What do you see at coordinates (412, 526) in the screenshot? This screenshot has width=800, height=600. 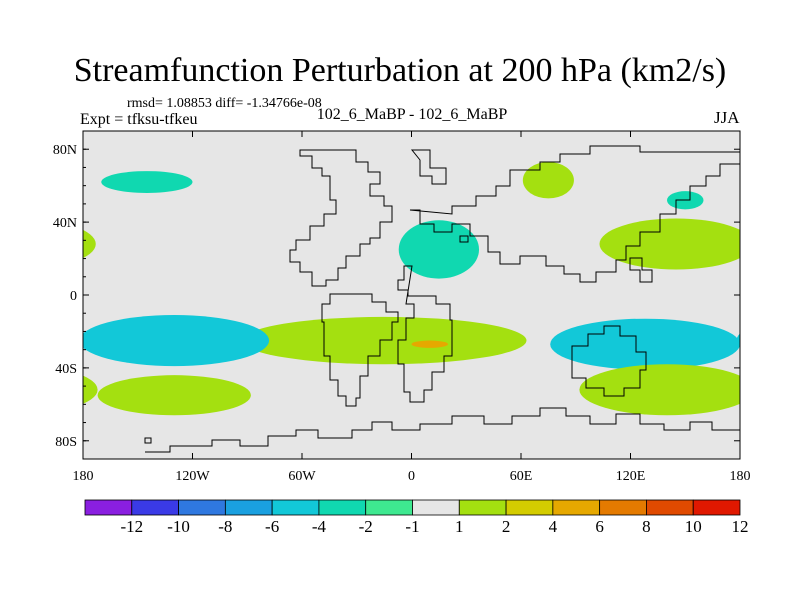 I see `colorbar-label: -1` at bounding box center [412, 526].